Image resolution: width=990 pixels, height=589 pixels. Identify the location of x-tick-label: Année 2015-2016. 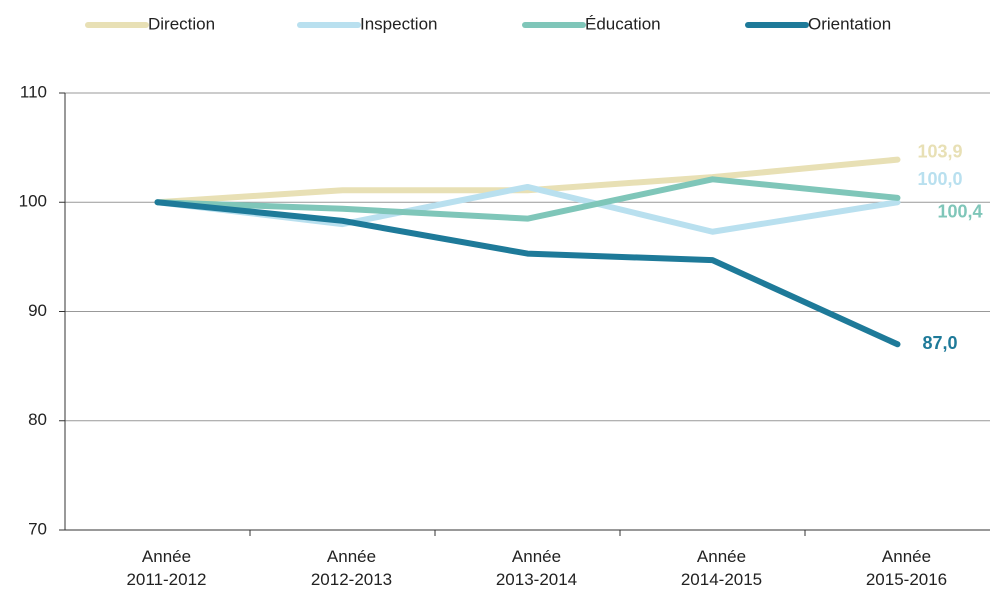
(906, 568).